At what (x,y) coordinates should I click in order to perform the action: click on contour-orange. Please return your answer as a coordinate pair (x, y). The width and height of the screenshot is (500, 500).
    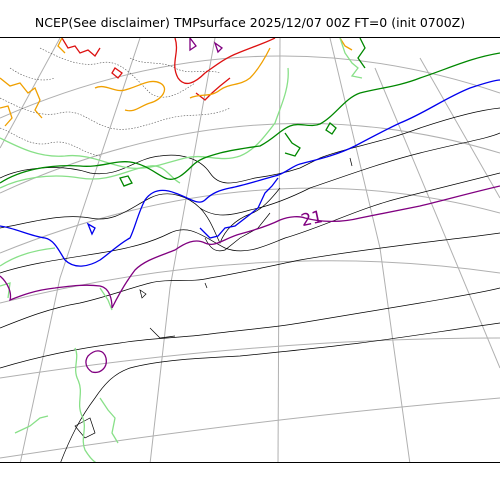
    Looking at the image, I should click on (176, 82).